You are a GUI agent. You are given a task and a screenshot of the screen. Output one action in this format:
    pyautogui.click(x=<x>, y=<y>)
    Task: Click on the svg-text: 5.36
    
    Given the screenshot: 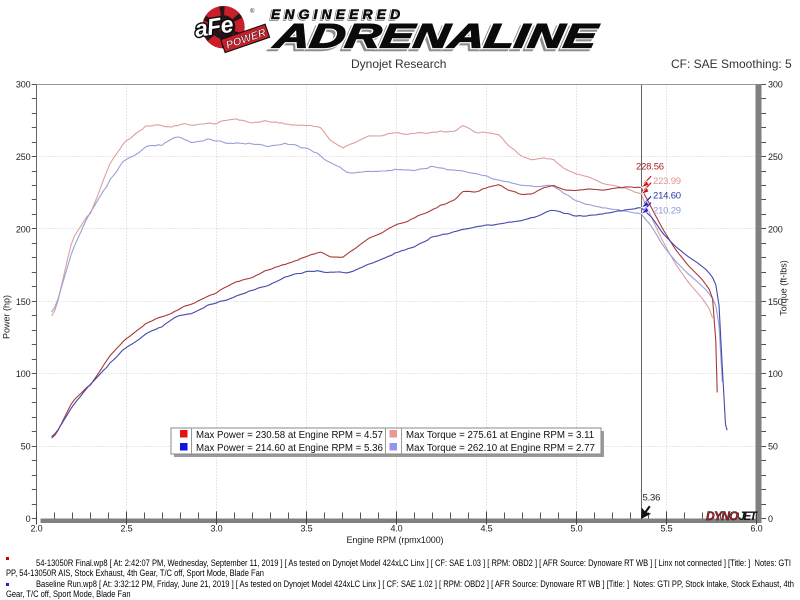 What is the action you would take?
    pyautogui.click(x=652, y=498)
    